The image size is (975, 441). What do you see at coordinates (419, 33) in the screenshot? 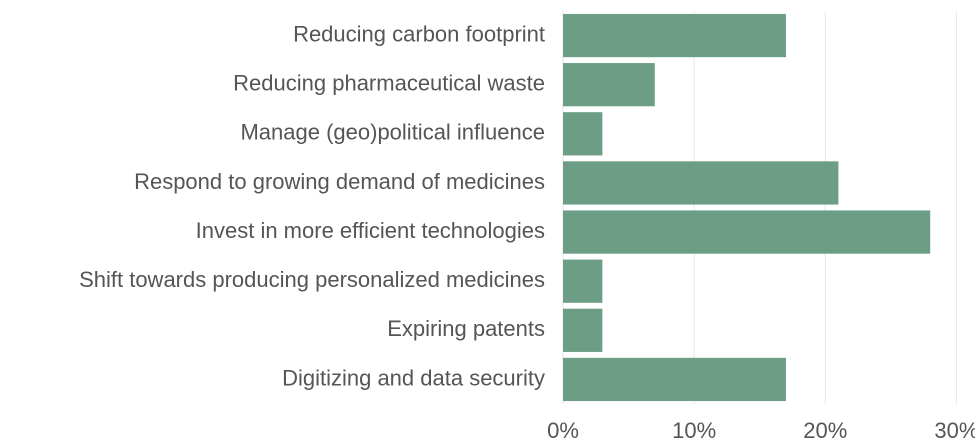
I see `y-tick-label: Reducing carbon footprint` at bounding box center [419, 33].